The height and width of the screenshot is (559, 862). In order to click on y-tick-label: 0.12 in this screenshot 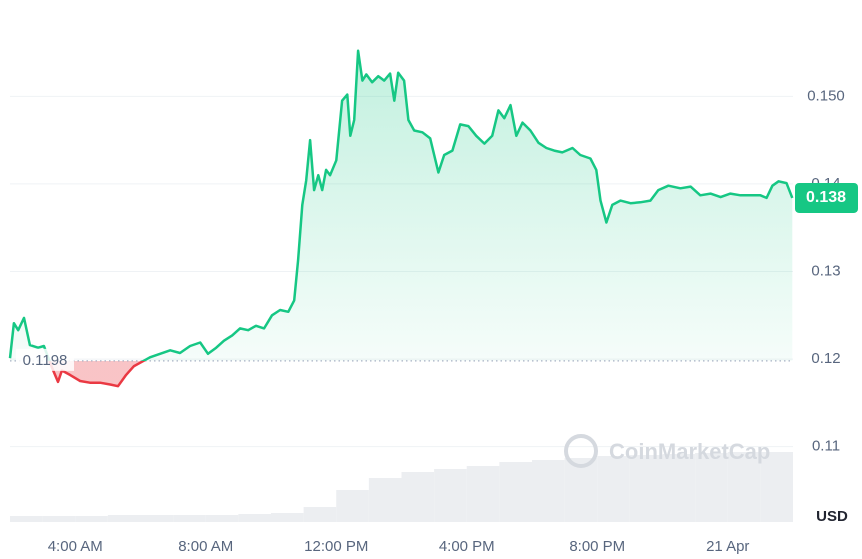, I will do `click(825, 358)`.